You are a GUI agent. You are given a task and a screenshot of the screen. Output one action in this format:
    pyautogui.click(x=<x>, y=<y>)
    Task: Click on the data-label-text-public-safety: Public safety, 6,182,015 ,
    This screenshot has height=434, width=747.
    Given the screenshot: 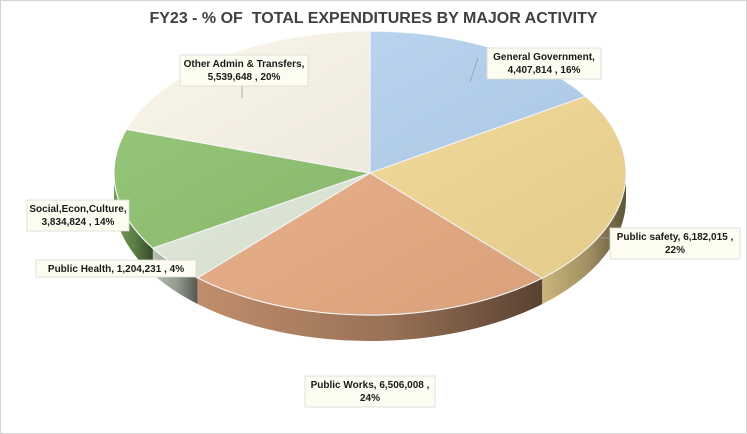 What is the action you would take?
    pyautogui.click(x=675, y=237)
    